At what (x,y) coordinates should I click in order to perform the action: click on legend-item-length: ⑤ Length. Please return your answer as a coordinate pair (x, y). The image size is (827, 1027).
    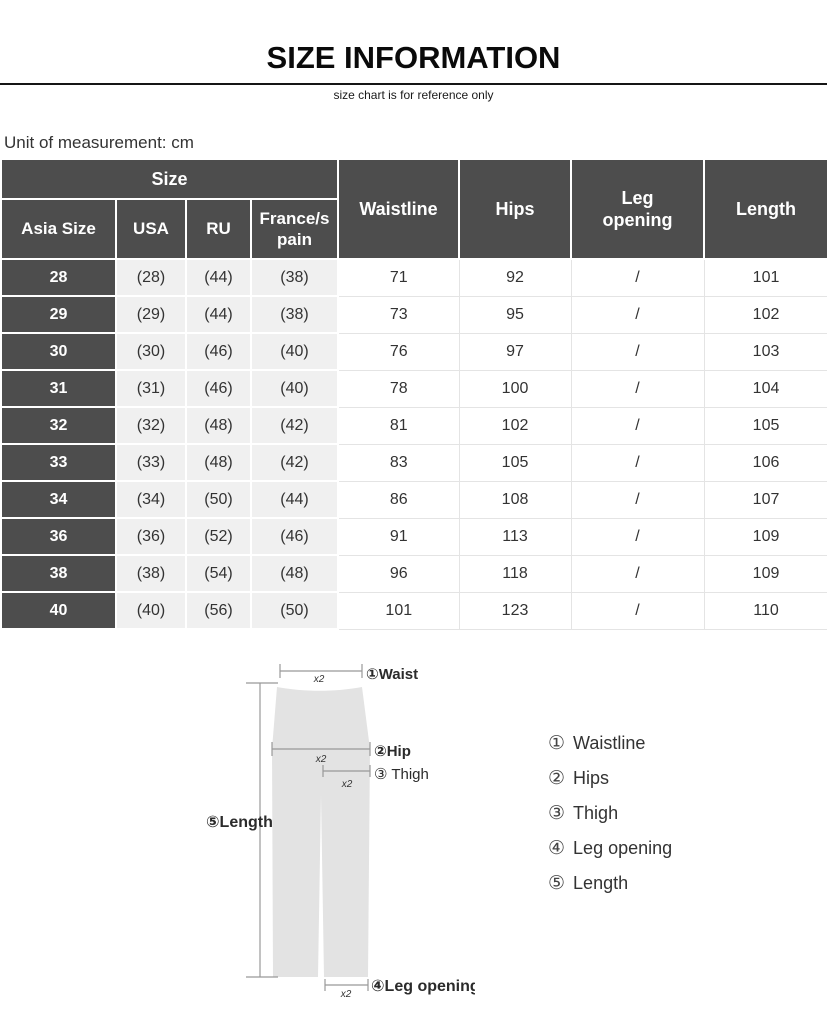
    Looking at the image, I should click on (610, 883).